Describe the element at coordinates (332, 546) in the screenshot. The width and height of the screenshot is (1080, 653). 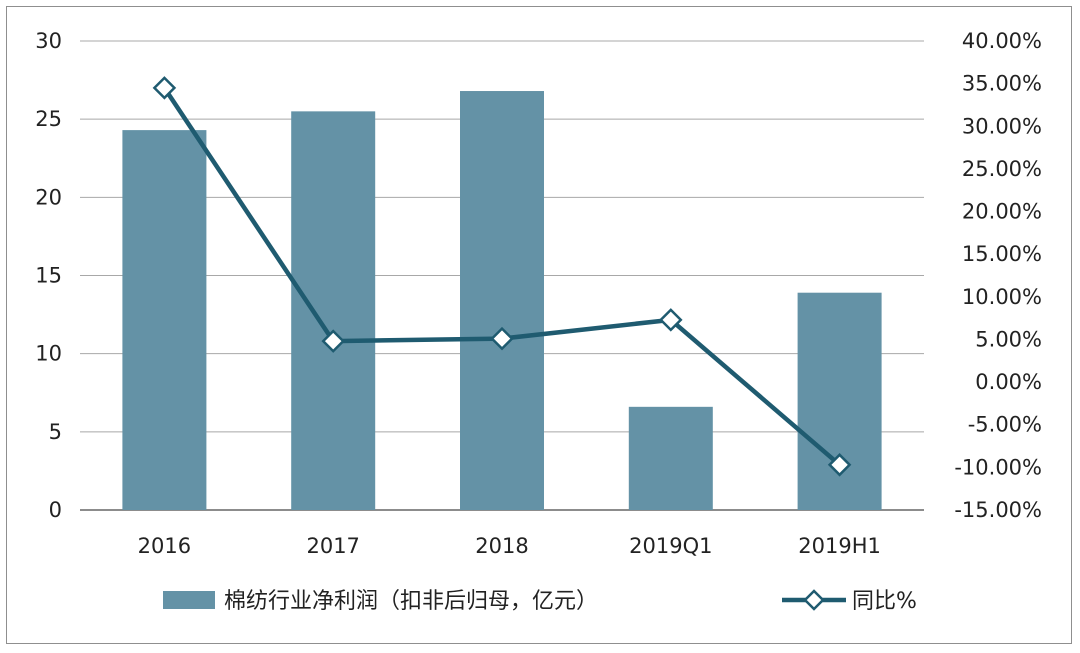
I see `x-tick-label: 2017` at that location.